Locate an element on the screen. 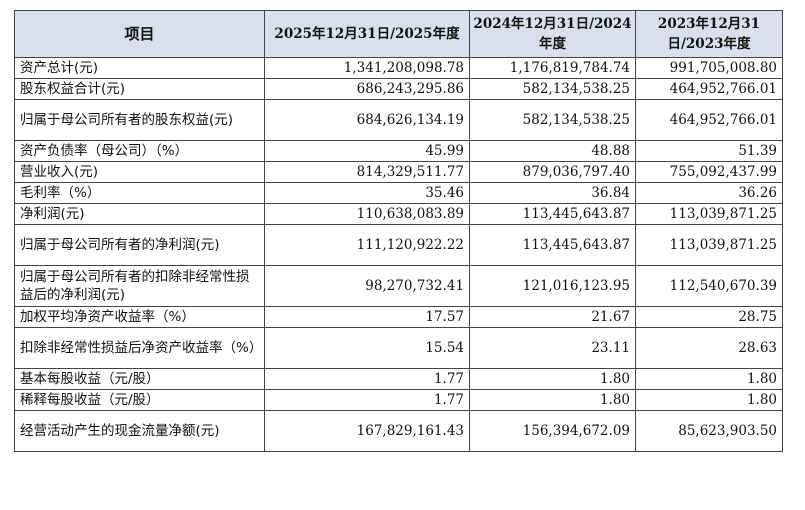 The width and height of the screenshot is (805, 510). value-2025: 167,829,161.43 is located at coordinates (367, 431).